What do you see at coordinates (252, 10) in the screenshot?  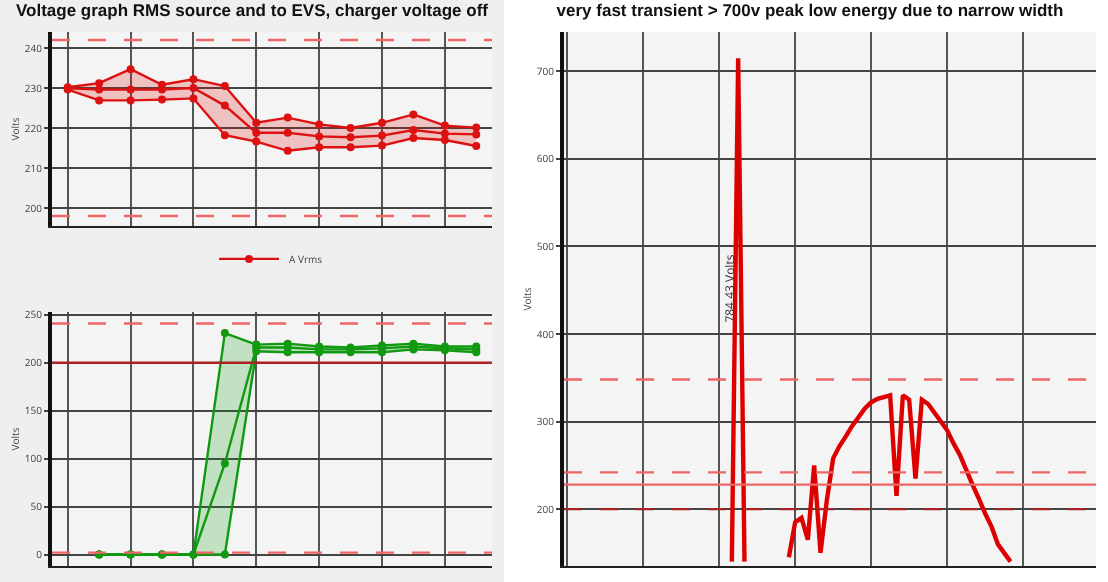 I see `chart-title: Voltage graph RMS source and to EVS, charger voltage off` at bounding box center [252, 10].